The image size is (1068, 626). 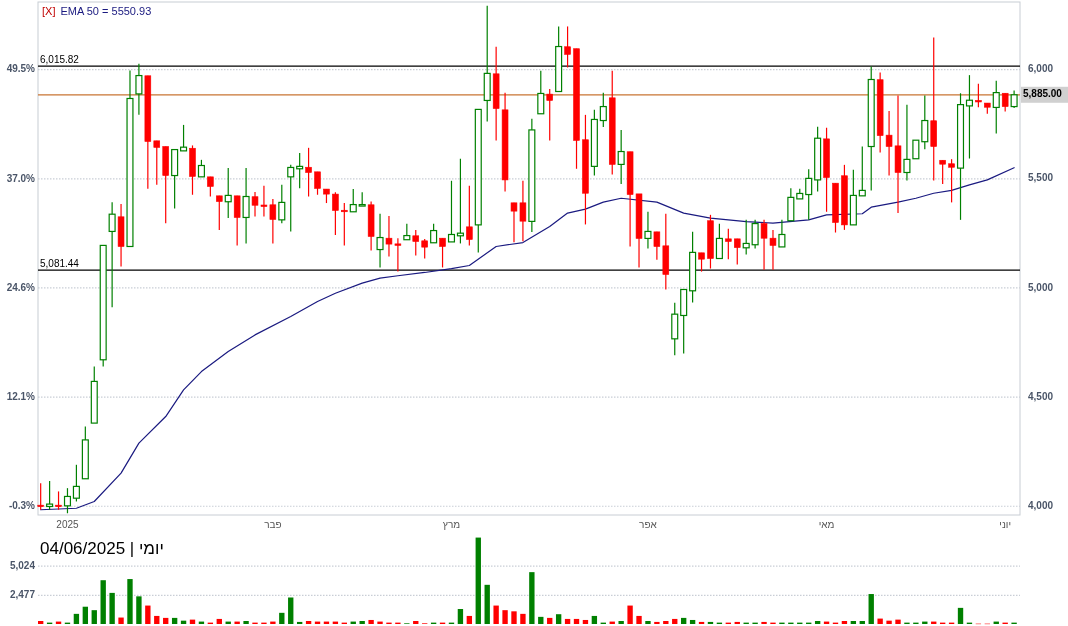 I want to click on x-tick-label: אפר, so click(x=648, y=524).